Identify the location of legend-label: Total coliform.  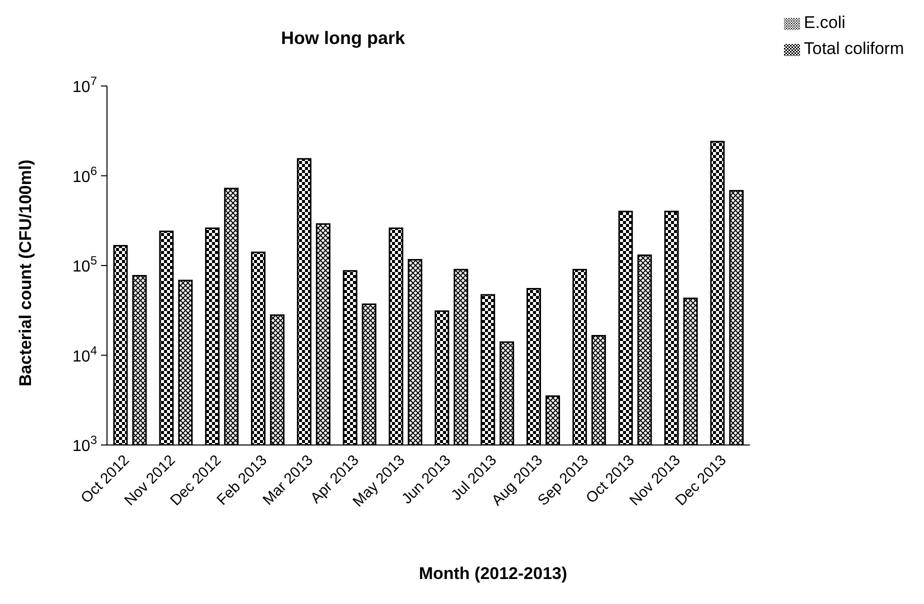
(854, 48).